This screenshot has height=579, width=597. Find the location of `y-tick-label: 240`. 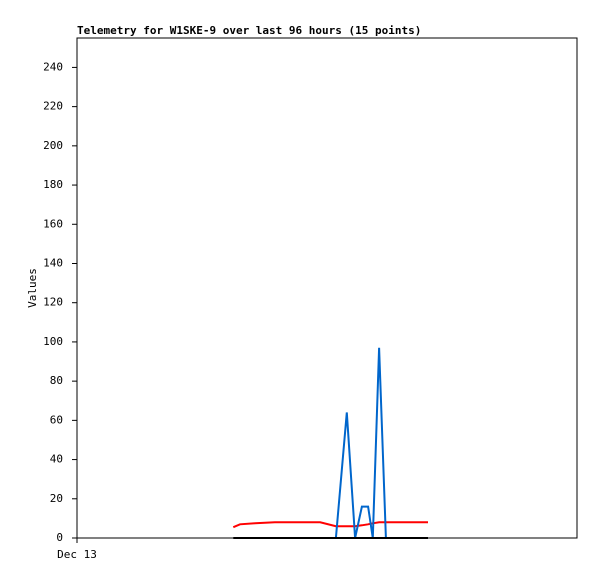

y-tick-label: 240 is located at coordinates (53, 66).